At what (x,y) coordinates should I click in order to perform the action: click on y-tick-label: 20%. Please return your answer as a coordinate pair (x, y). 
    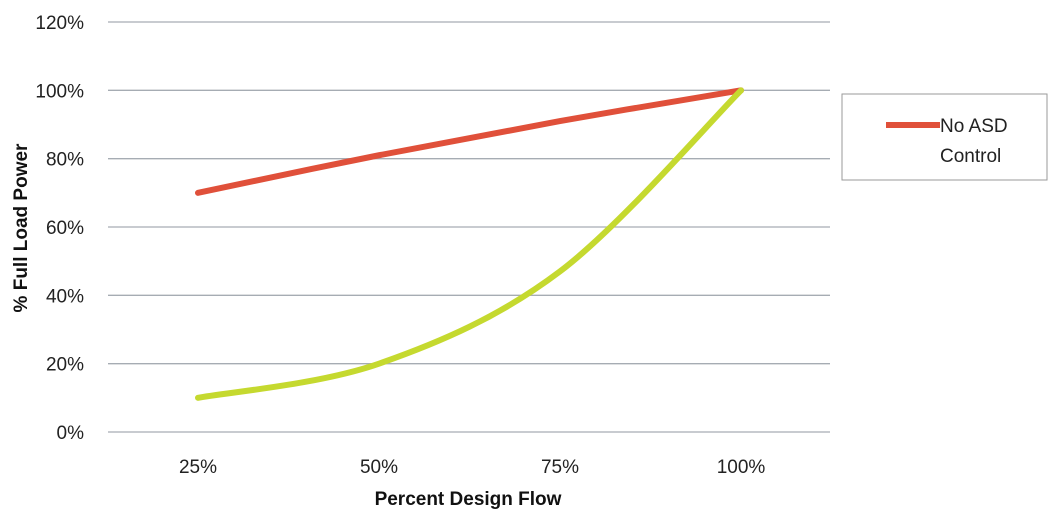
    Looking at the image, I should click on (65, 365).